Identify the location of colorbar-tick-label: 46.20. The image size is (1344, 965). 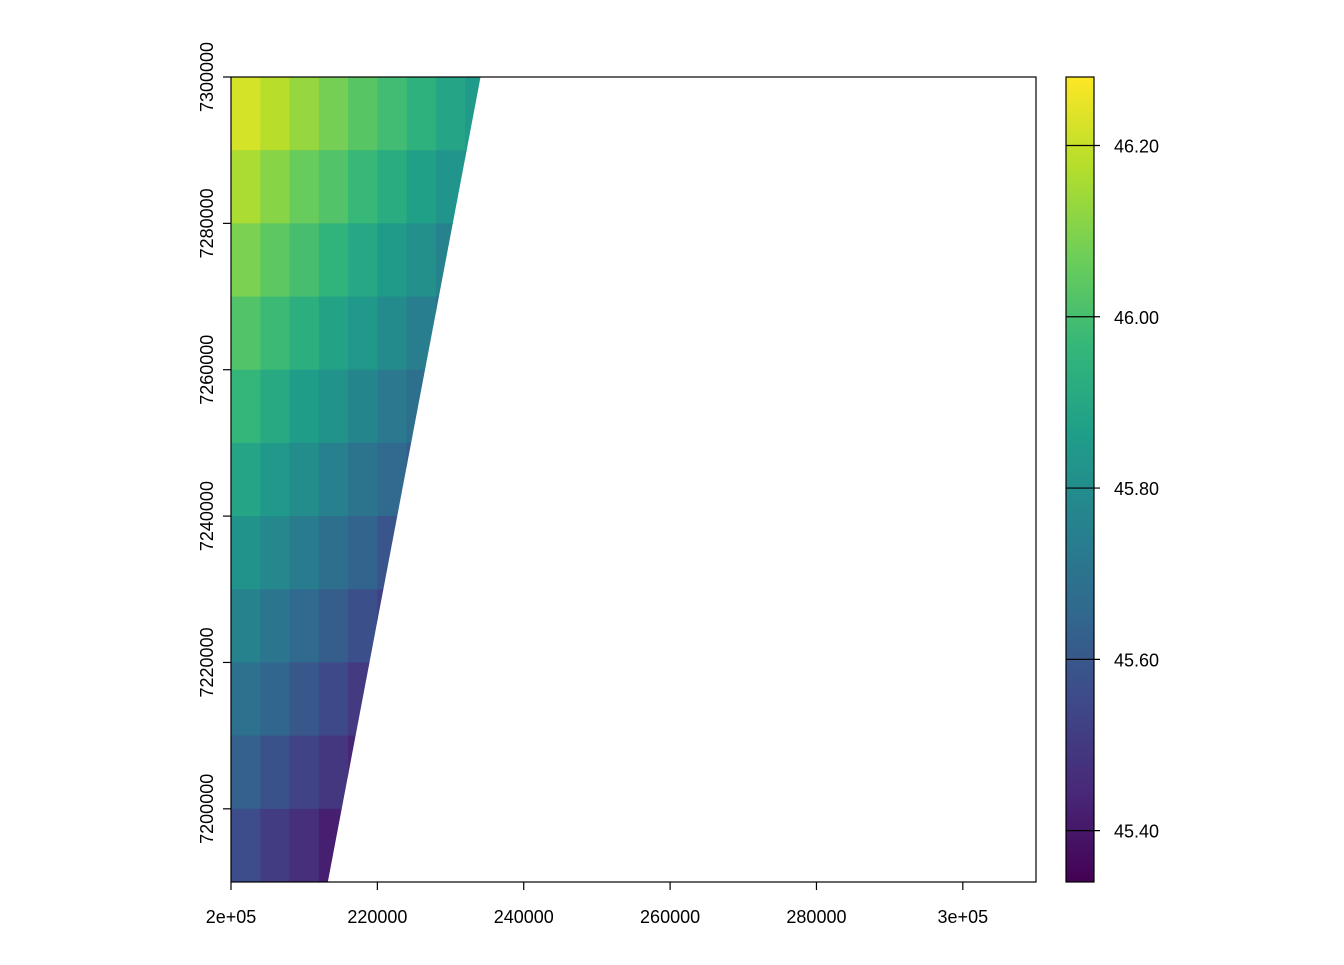
(1136, 147).